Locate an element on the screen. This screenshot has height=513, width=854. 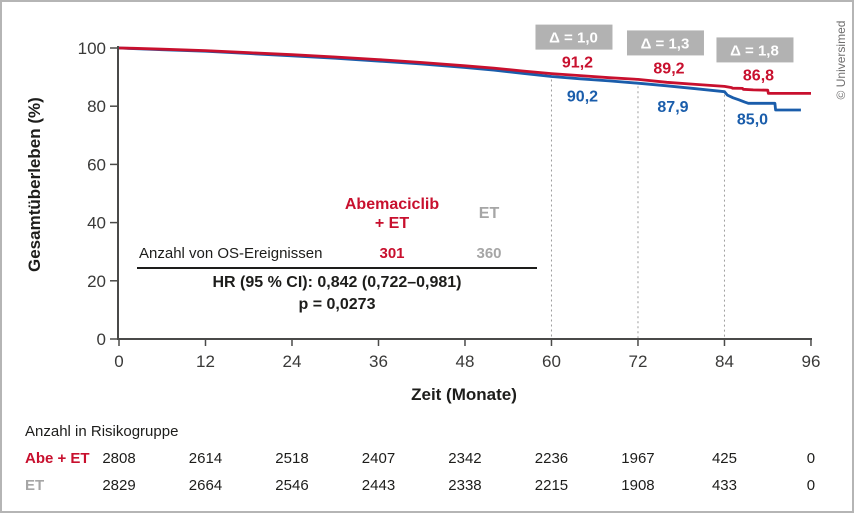
x-tick-label-12: 12 is located at coordinates (205, 361).